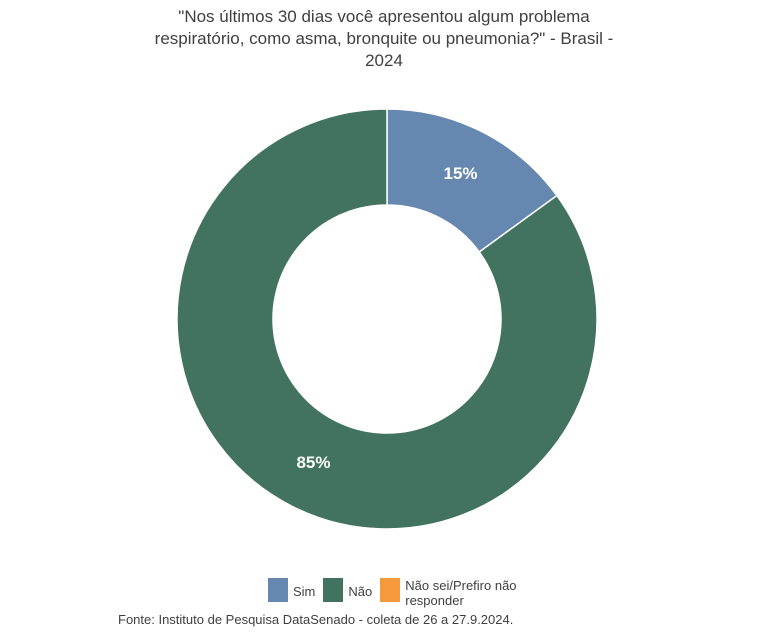  What do you see at coordinates (304, 591) in the screenshot?
I see `legend-label-sim: Sim` at bounding box center [304, 591].